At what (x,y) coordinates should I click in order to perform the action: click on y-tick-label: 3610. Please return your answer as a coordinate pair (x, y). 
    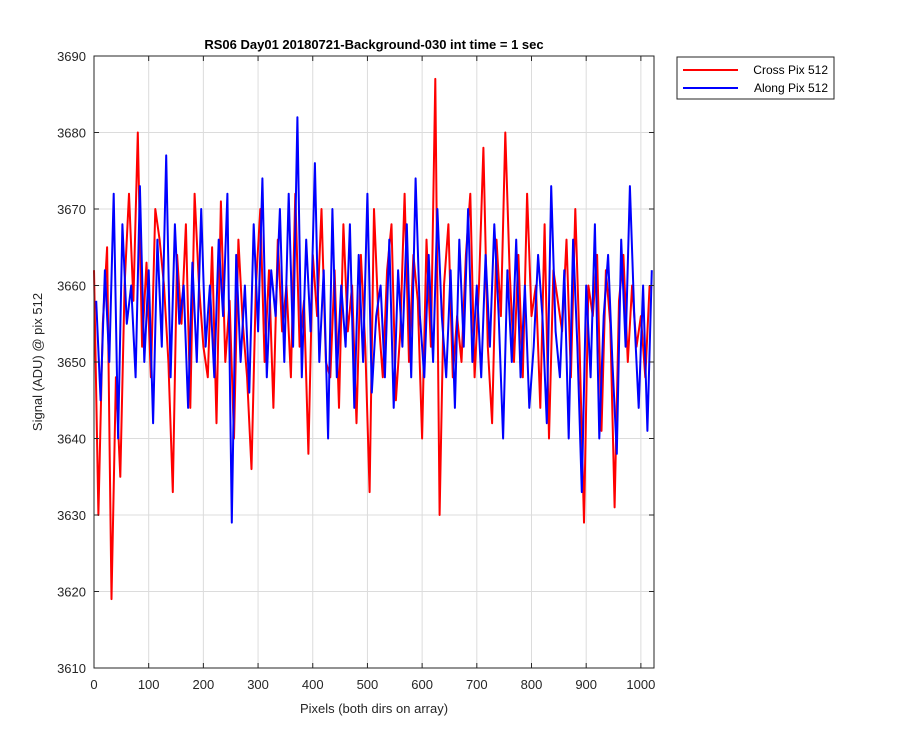
    Looking at the image, I should click on (71, 668).